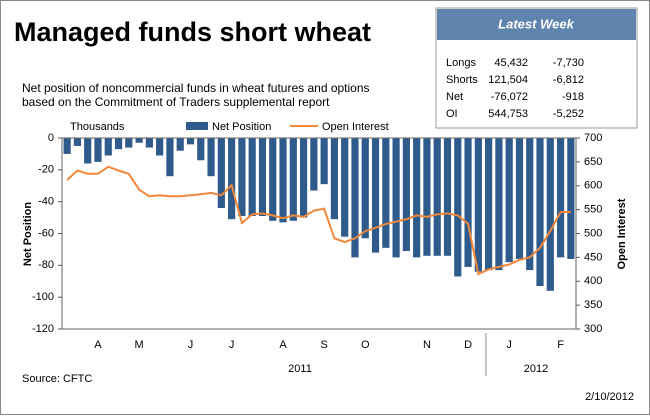  What do you see at coordinates (593, 138) in the screenshot?
I see `y2-tick-label: 700` at bounding box center [593, 138].